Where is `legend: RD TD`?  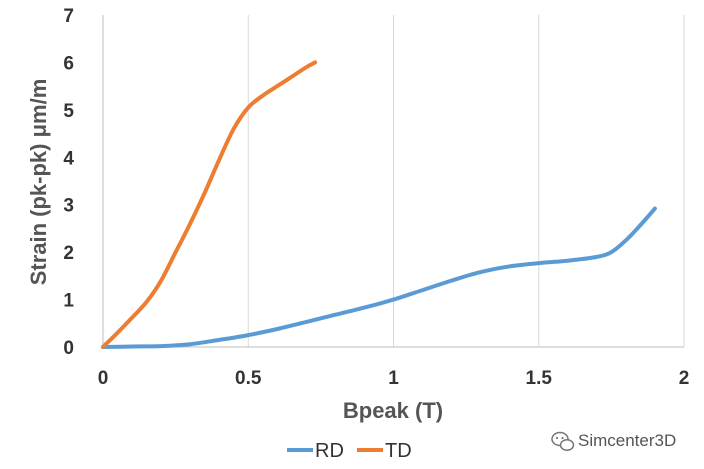
legend: RD TD is located at coordinates (349, 451).